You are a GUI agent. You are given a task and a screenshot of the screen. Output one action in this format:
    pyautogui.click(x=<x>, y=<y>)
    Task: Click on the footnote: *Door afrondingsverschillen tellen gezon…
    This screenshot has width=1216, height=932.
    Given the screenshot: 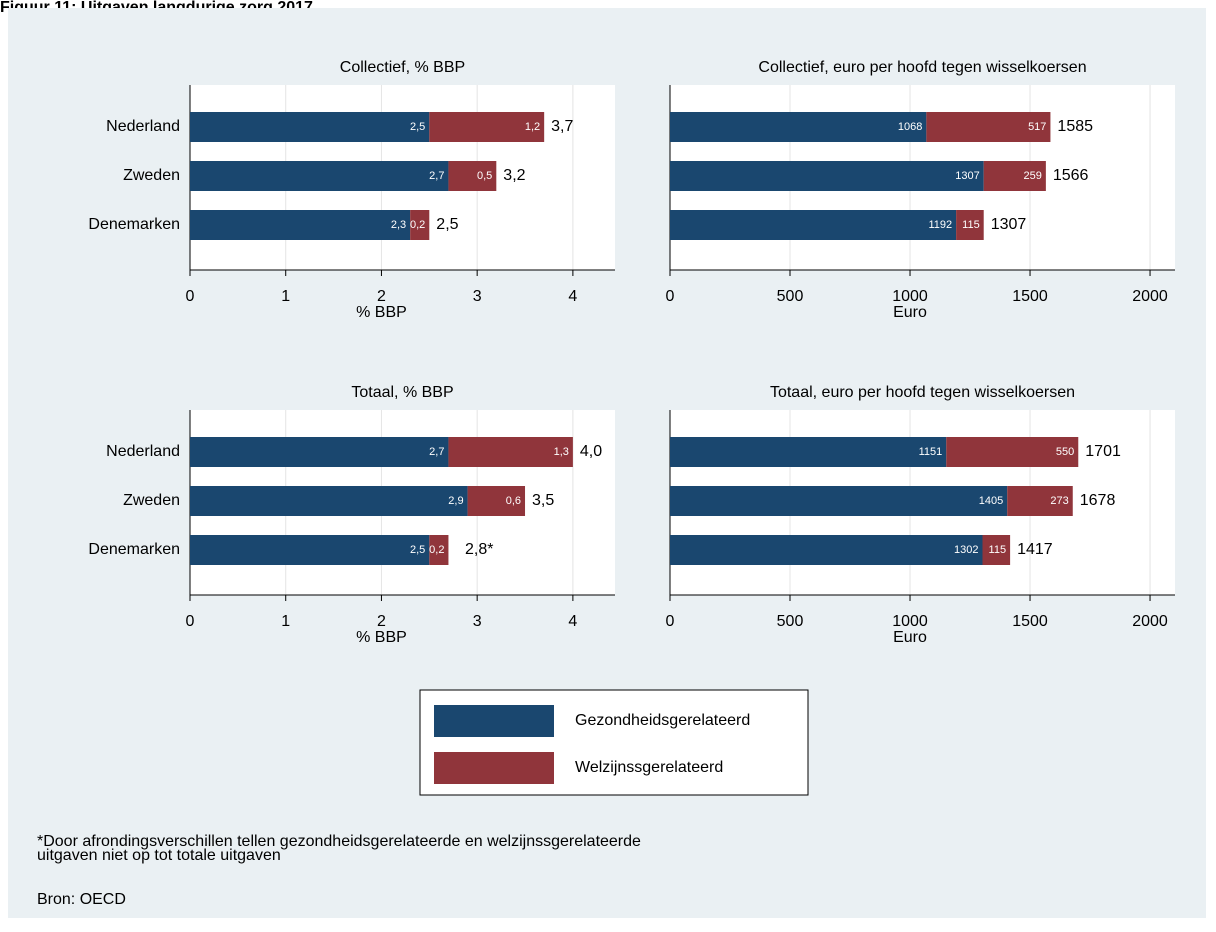 What is the action you would take?
    pyautogui.click(x=339, y=841)
    